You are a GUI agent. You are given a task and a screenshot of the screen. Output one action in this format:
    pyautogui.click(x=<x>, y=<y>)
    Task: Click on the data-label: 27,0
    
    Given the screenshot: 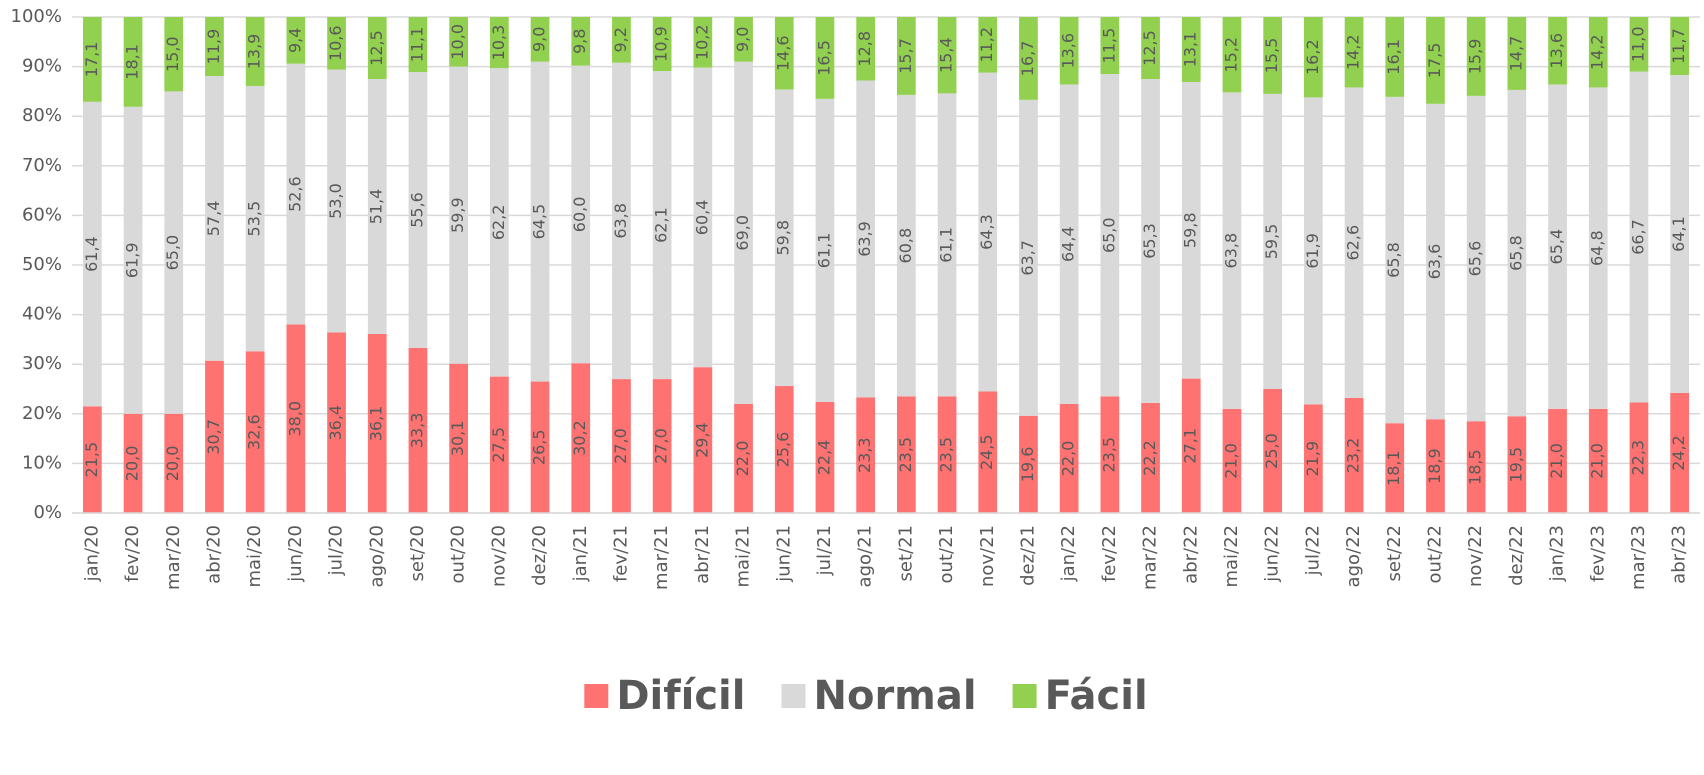 What is the action you would take?
    pyautogui.click(x=661, y=446)
    